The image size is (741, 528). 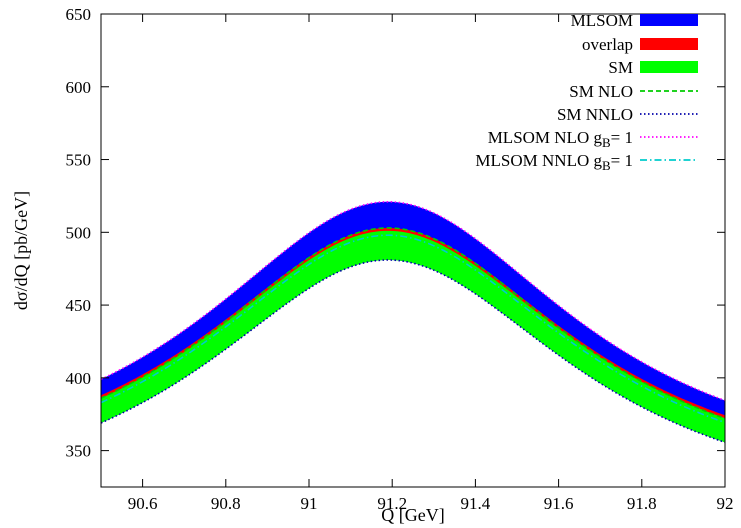 What do you see at coordinates (143, 503) in the screenshot?
I see `x-tick-label: 90.6` at bounding box center [143, 503].